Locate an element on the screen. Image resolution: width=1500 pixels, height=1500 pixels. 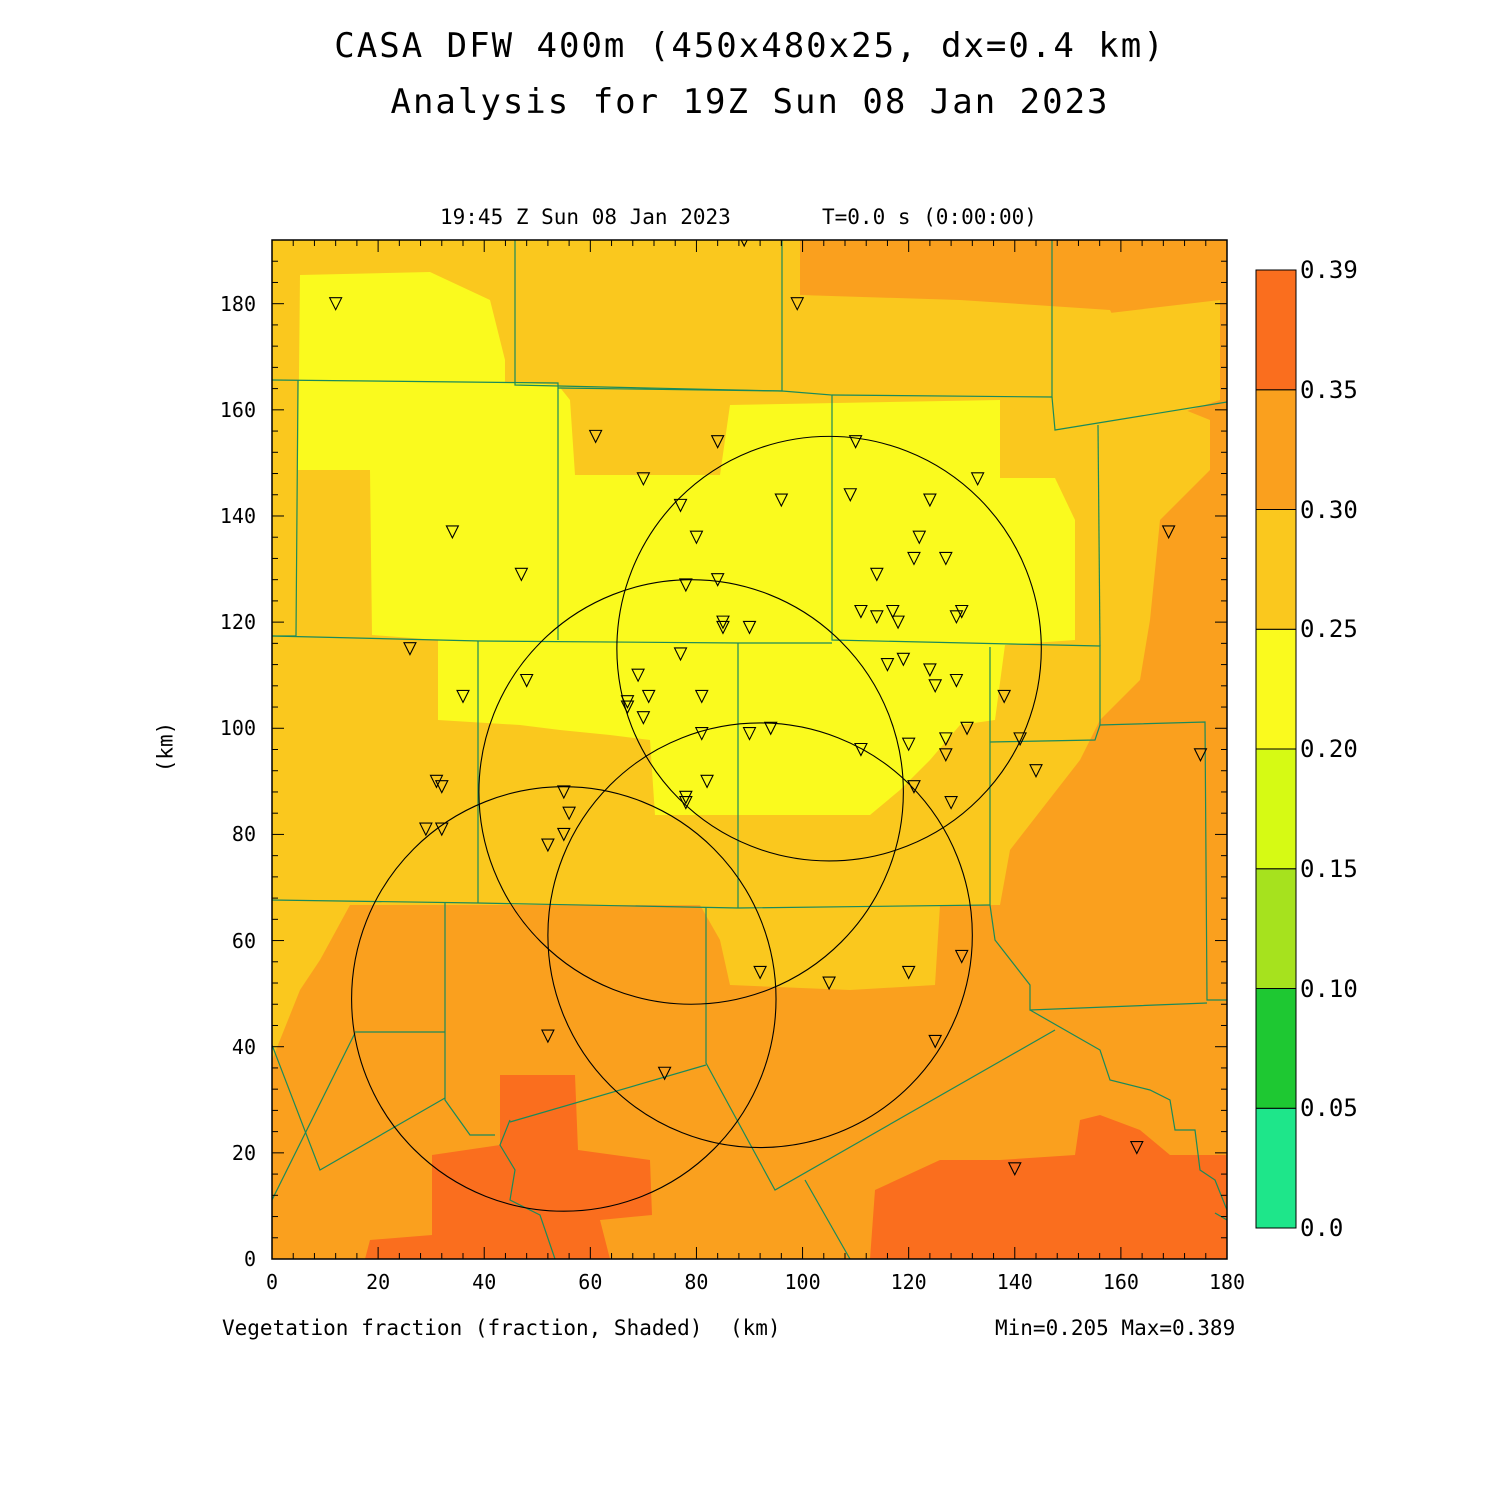
min-max-stats: Min=0.205 Max=0.389 is located at coordinates (1115, 1328).